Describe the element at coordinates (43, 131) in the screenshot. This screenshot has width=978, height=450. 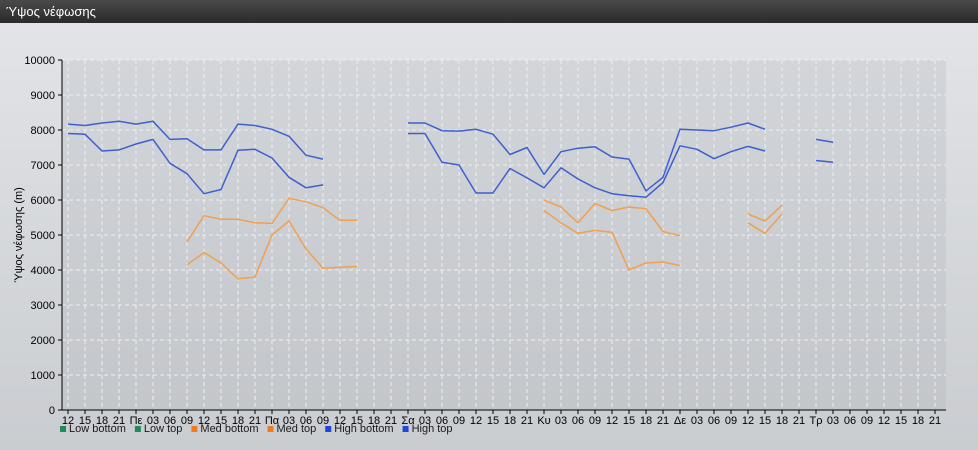
I see `y-tick-label: 8000` at that location.